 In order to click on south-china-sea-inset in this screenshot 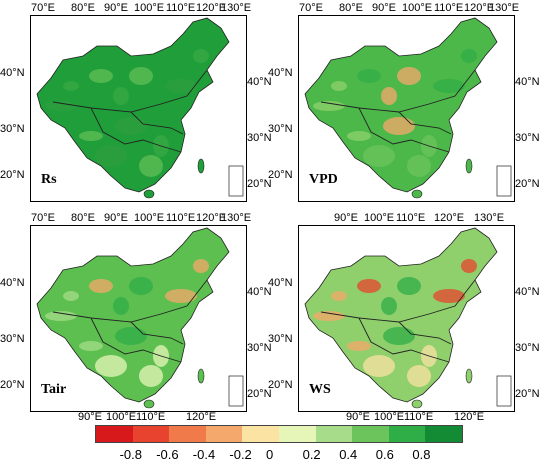, I will do `click(504, 391)`.